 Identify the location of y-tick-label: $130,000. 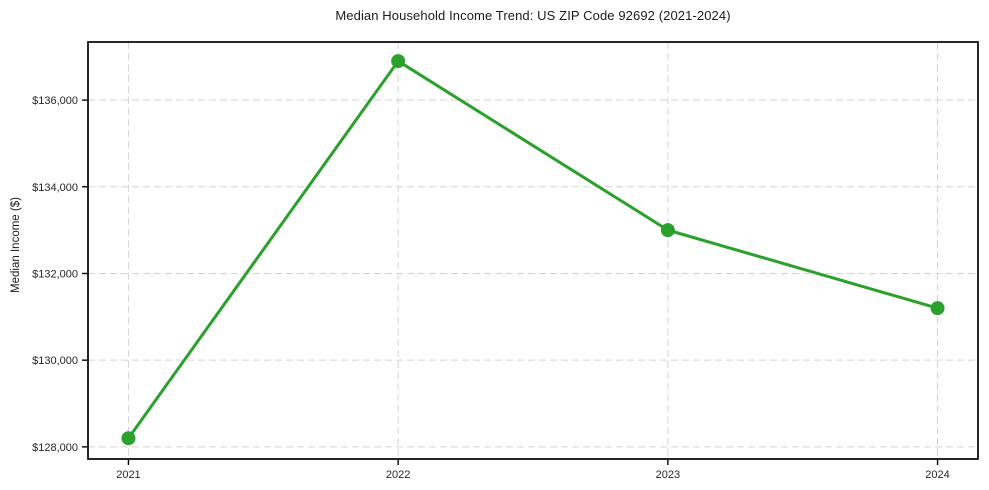
(55, 361).